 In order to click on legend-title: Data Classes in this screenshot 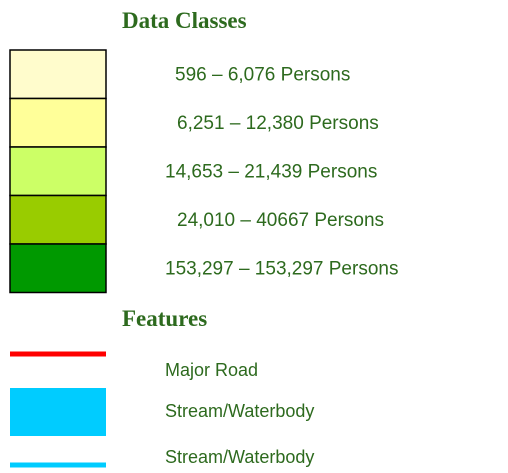, I will do `click(184, 20)`.